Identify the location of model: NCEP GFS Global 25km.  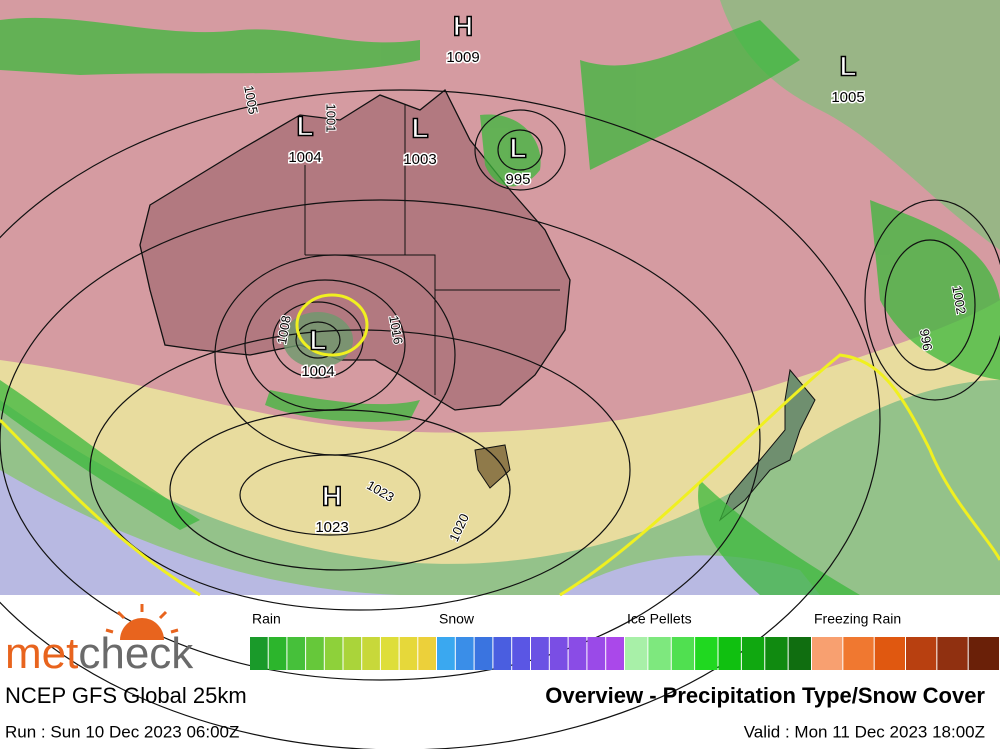
(126, 695).